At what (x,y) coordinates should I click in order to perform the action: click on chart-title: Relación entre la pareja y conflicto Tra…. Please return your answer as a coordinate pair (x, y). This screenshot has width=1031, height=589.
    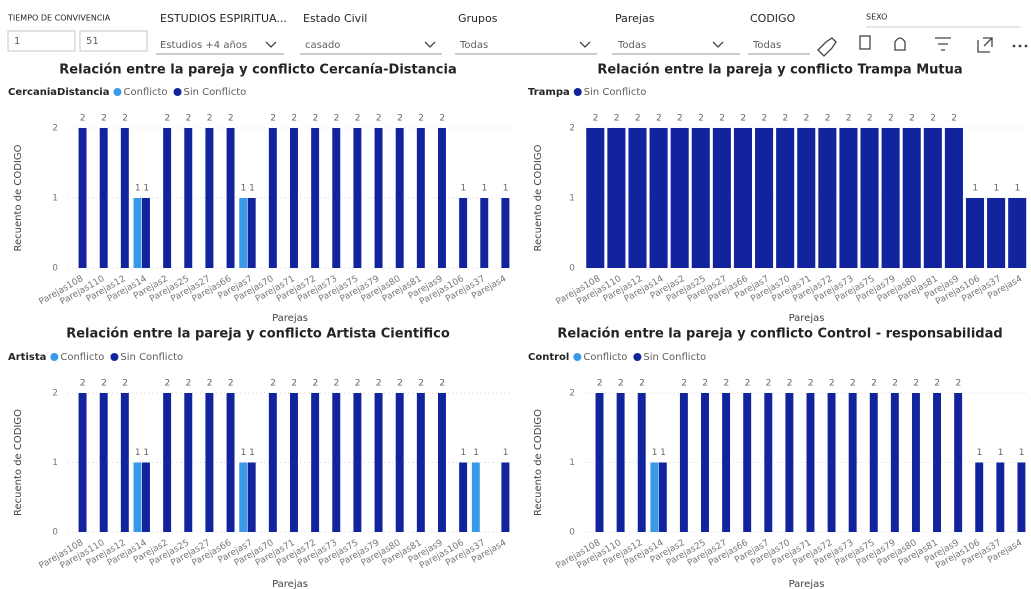
    Looking at the image, I should click on (779, 70).